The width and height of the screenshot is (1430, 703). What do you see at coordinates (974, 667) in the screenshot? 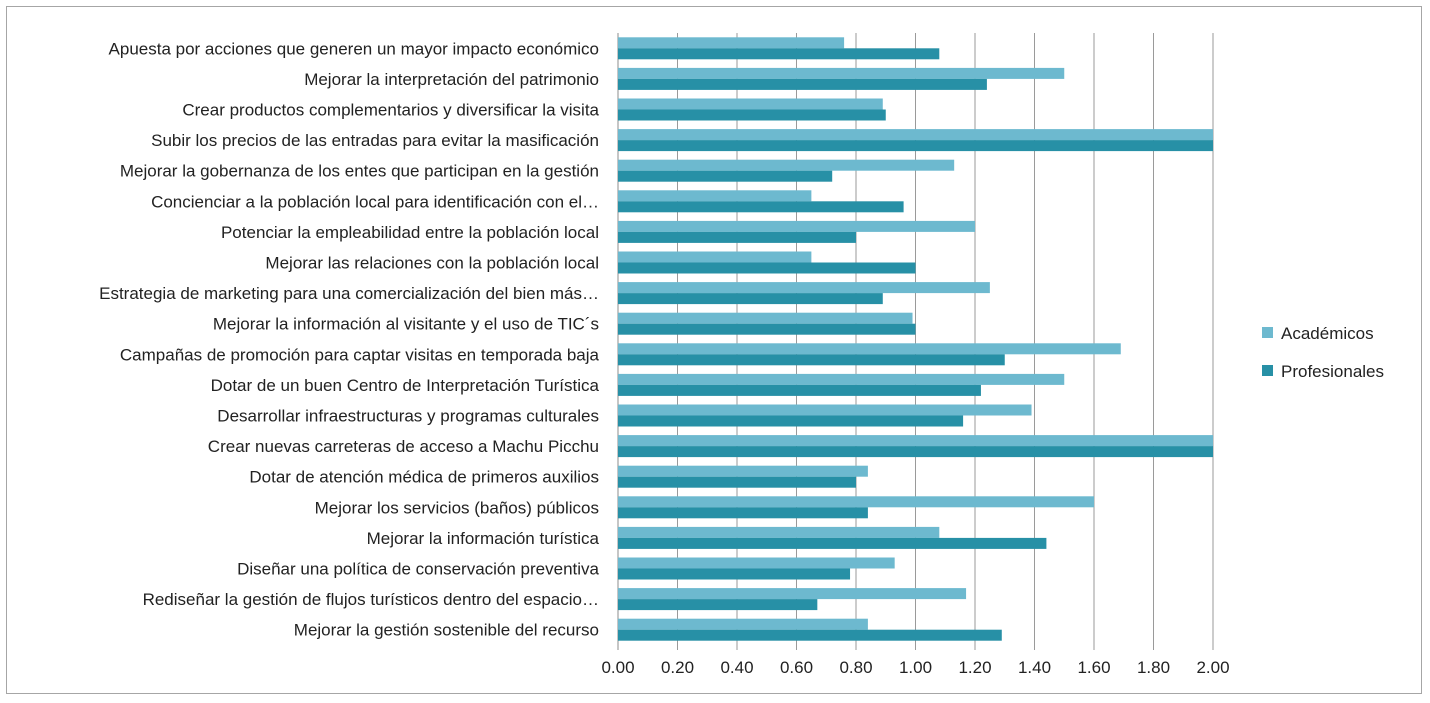
I see `x-tick-label: 1.20` at bounding box center [974, 667].